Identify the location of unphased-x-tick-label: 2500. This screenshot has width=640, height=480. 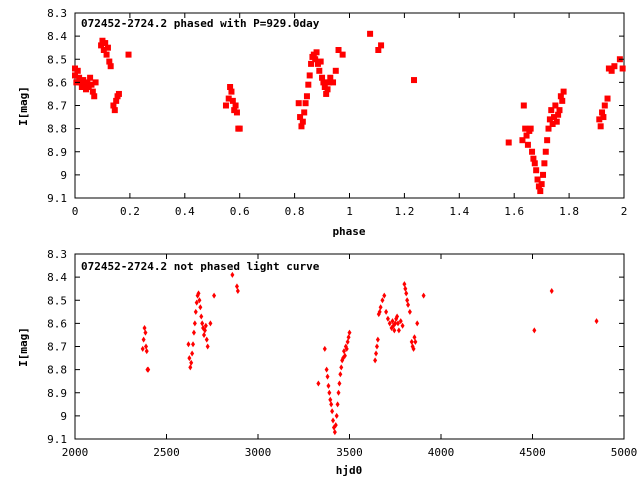
(166, 452).